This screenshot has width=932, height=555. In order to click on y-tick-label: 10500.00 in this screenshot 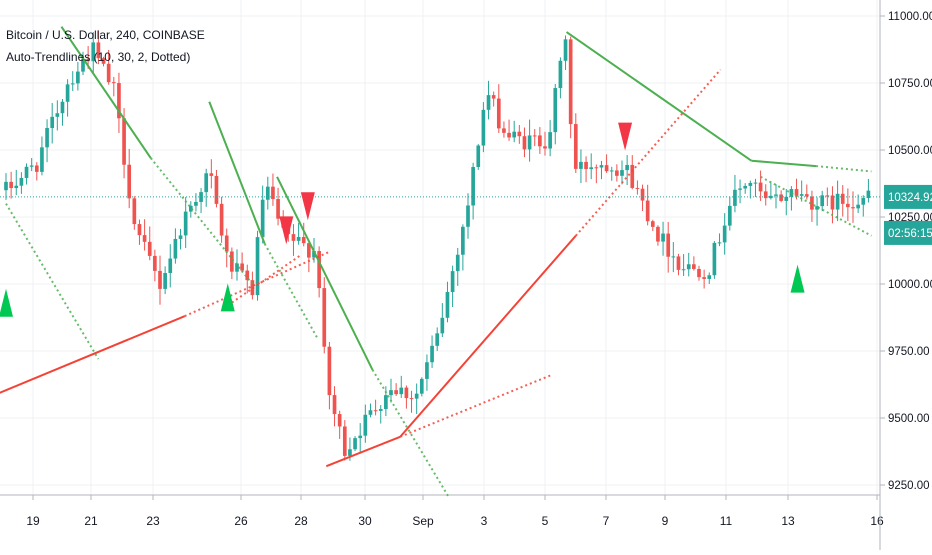, I will do `click(910, 151)`.